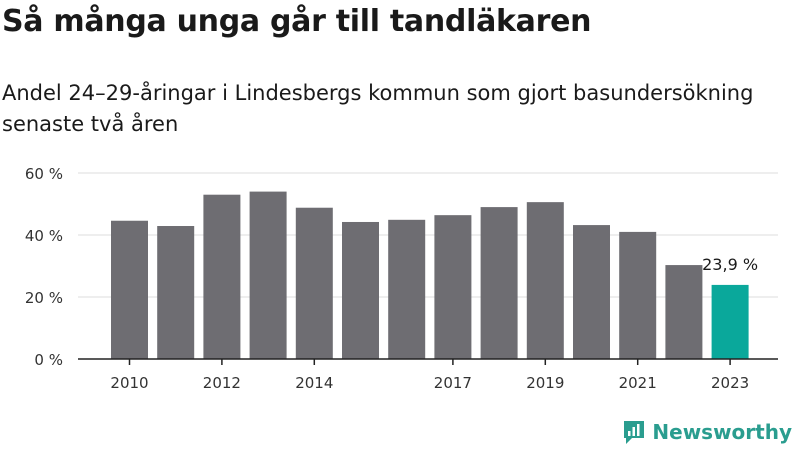  I want to click on bar-2015, so click(360, 290).